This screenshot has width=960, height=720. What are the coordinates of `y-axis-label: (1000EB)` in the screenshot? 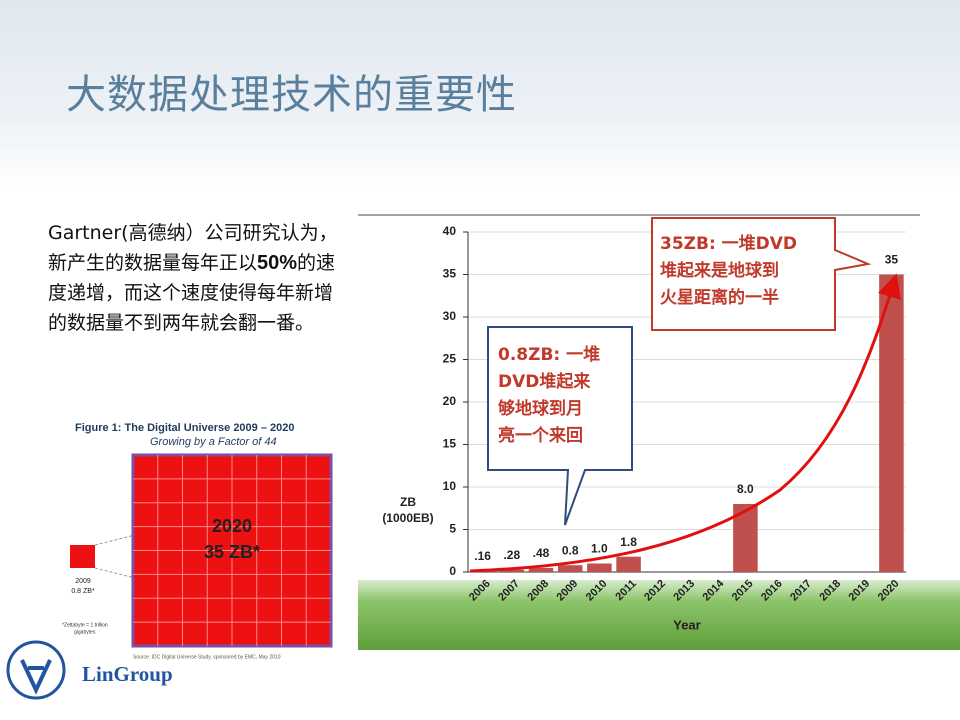 It's located at (407, 518).